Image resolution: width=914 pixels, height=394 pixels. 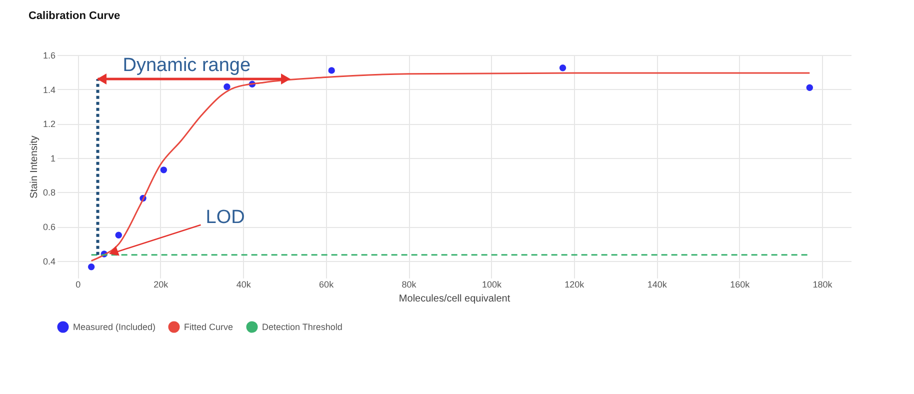 What do you see at coordinates (53, 158) in the screenshot?
I see `y-tick-label: 1` at bounding box center [53, 158].